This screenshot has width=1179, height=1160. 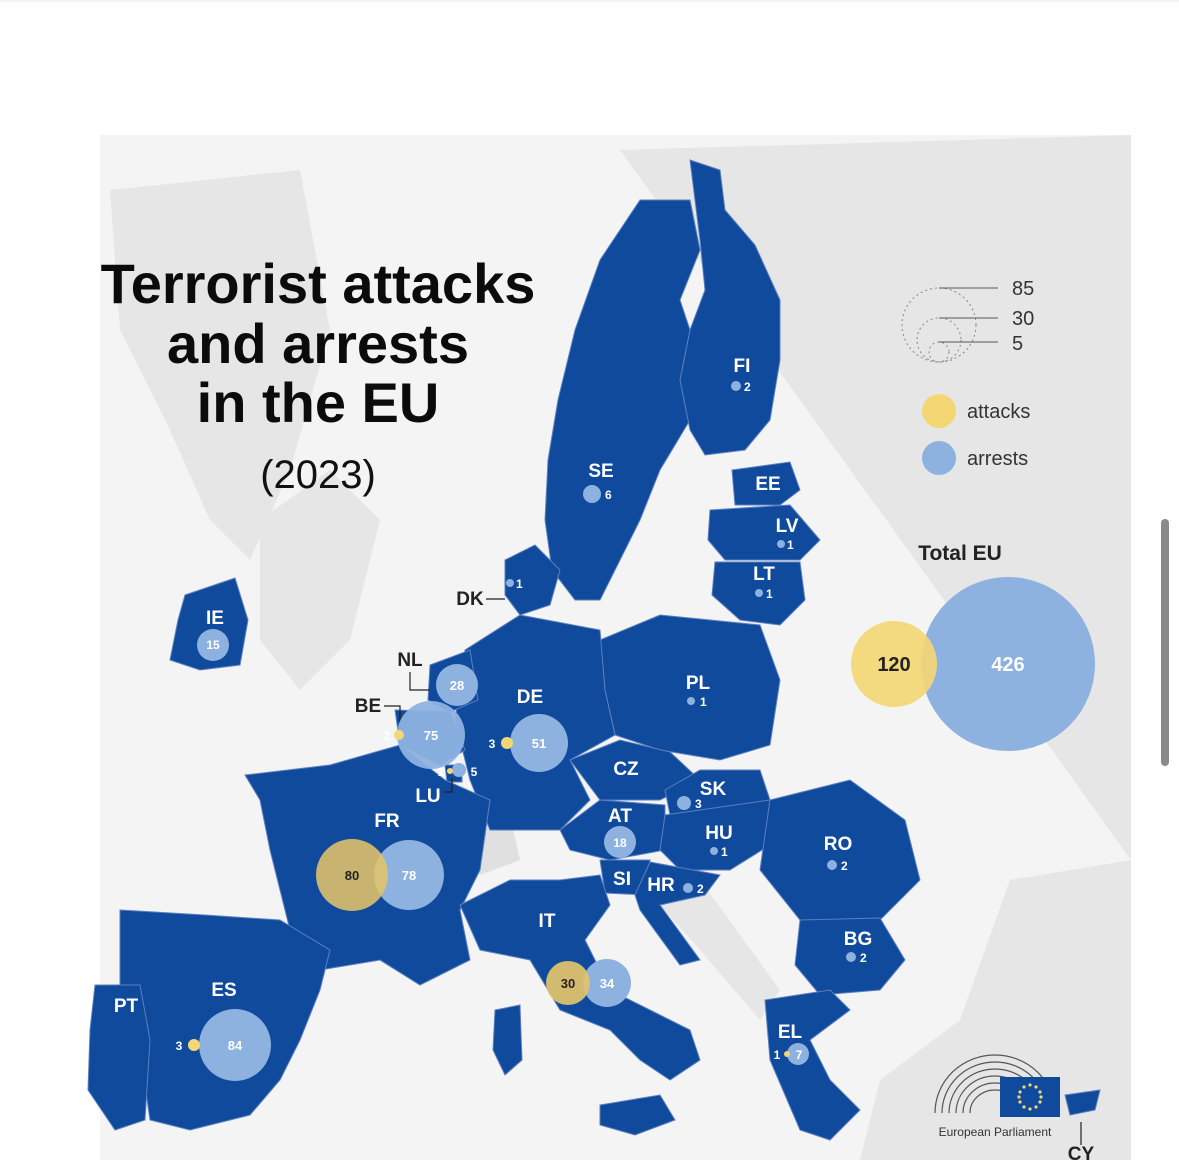 I want to click on arrests-bubble-it, so click(x=607, y=983).